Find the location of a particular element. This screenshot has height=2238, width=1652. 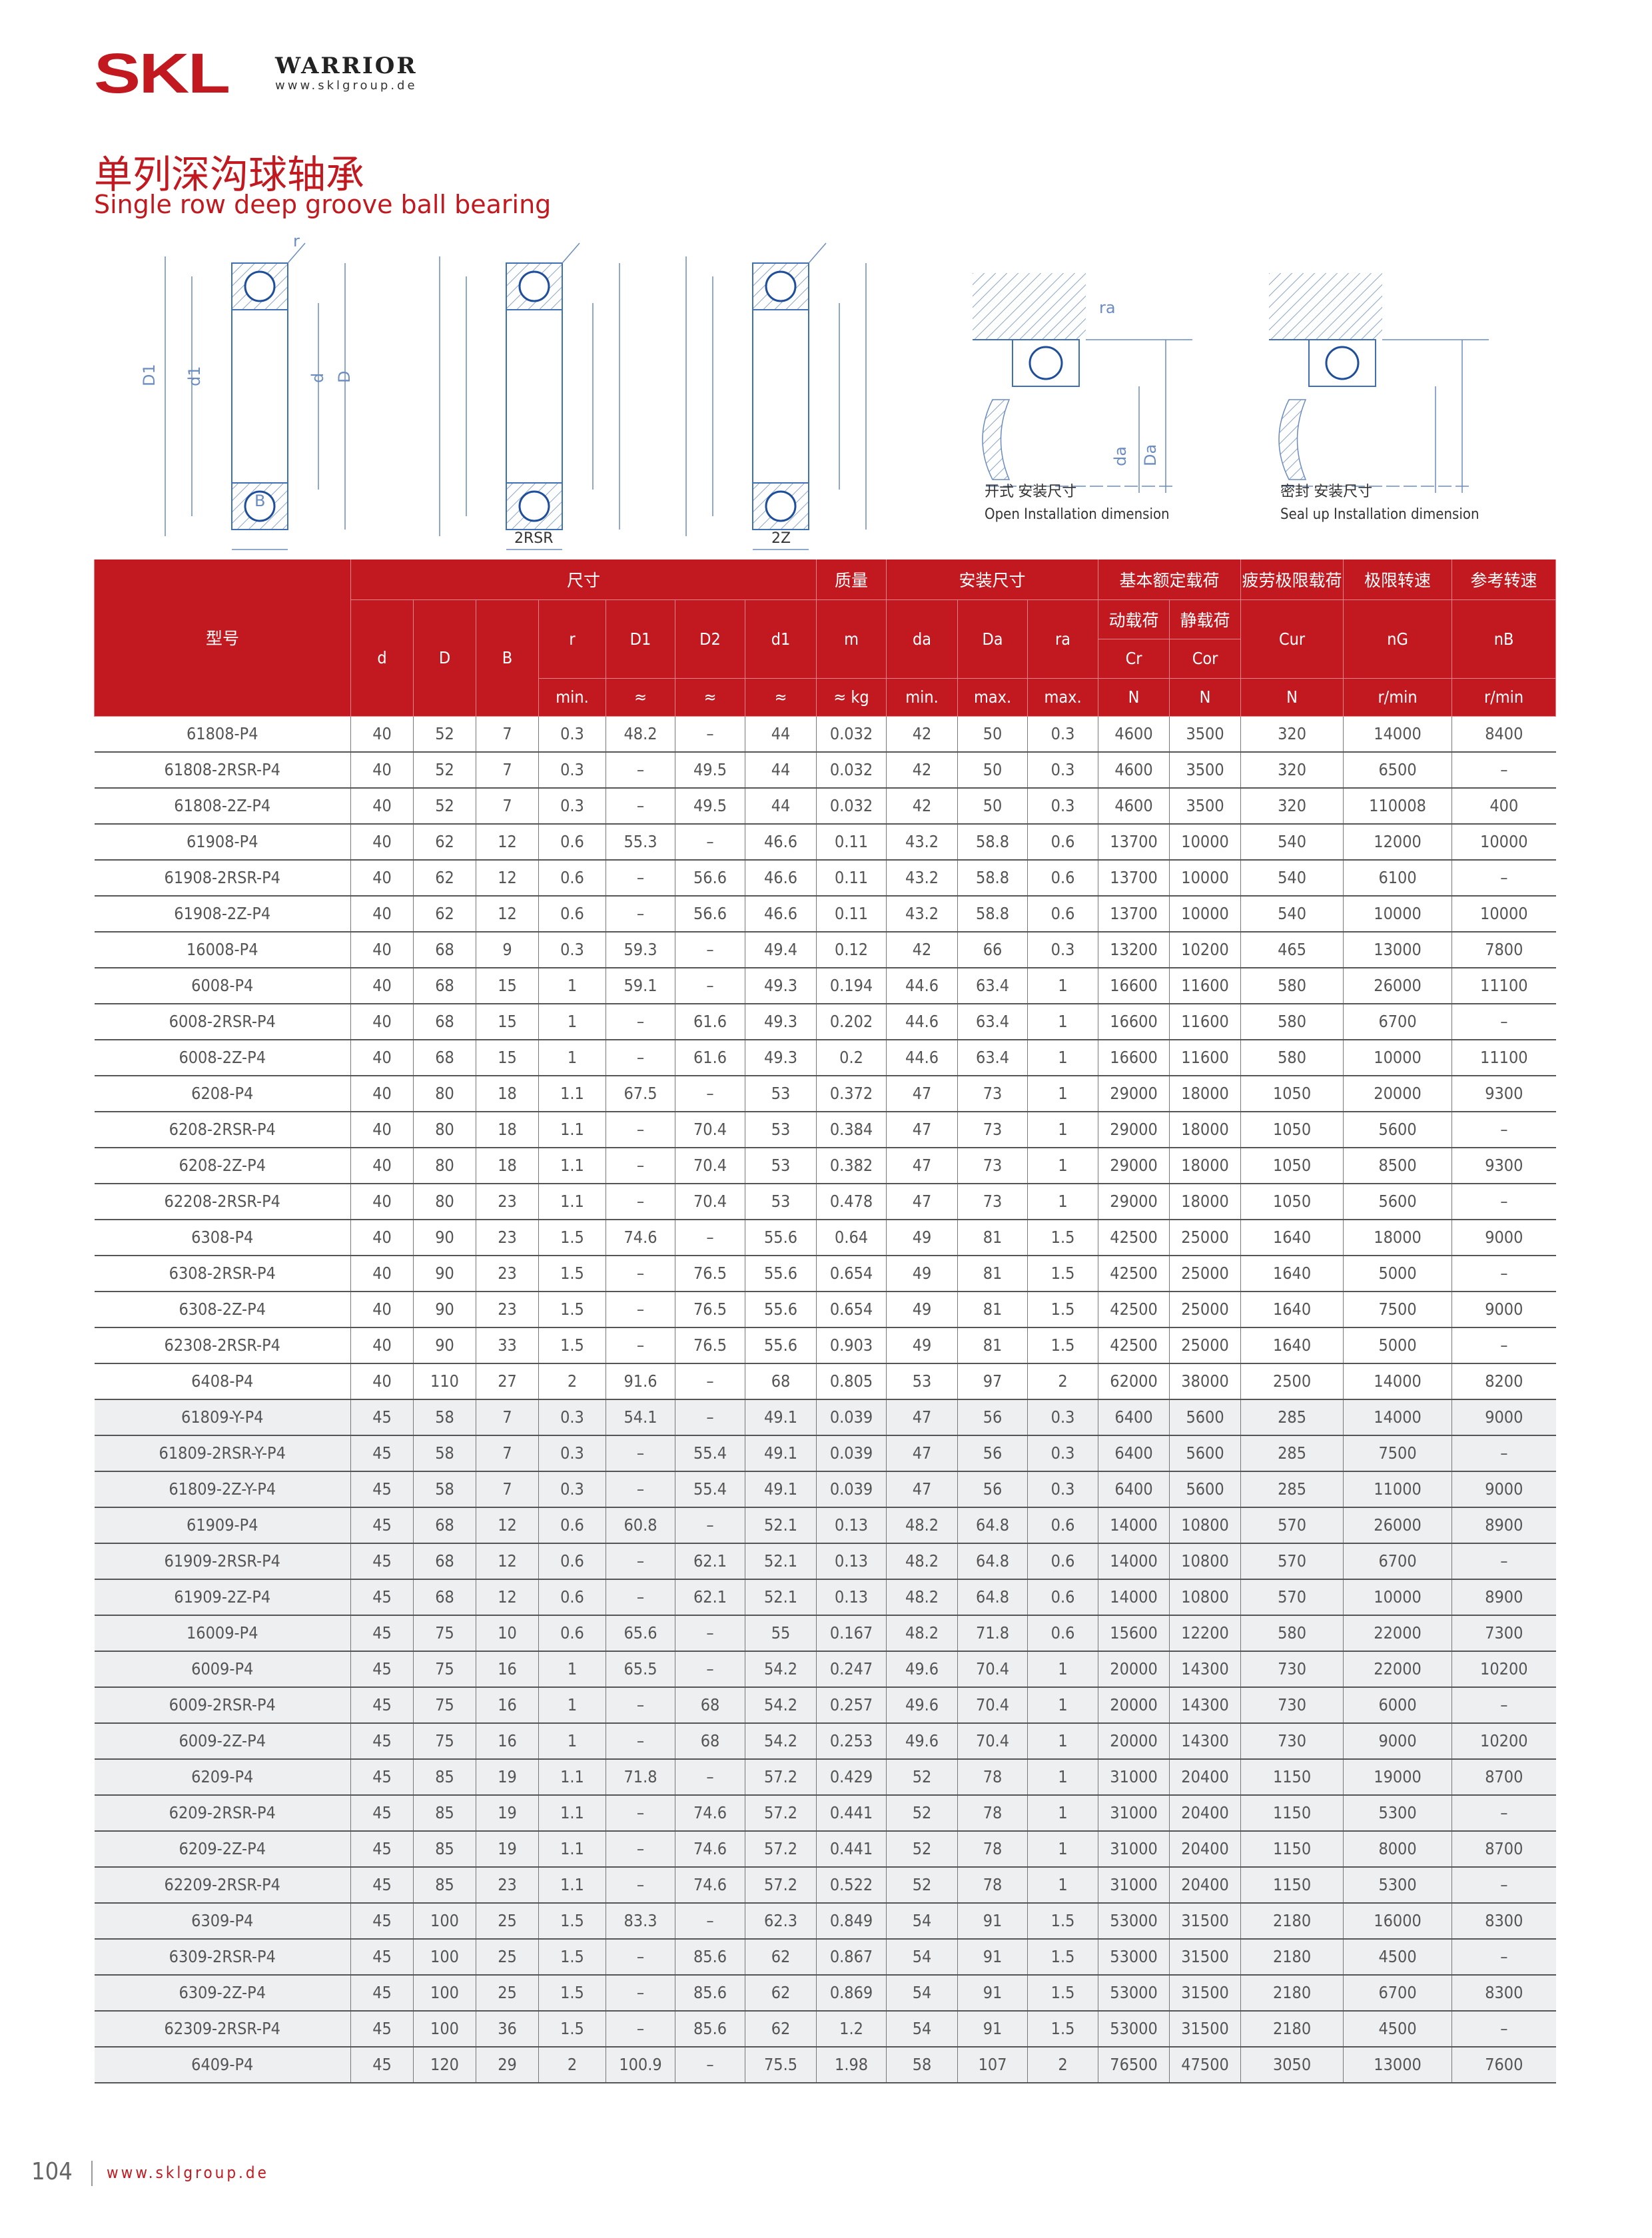

value-cell: 90 is located at coordinates (444, 1309).